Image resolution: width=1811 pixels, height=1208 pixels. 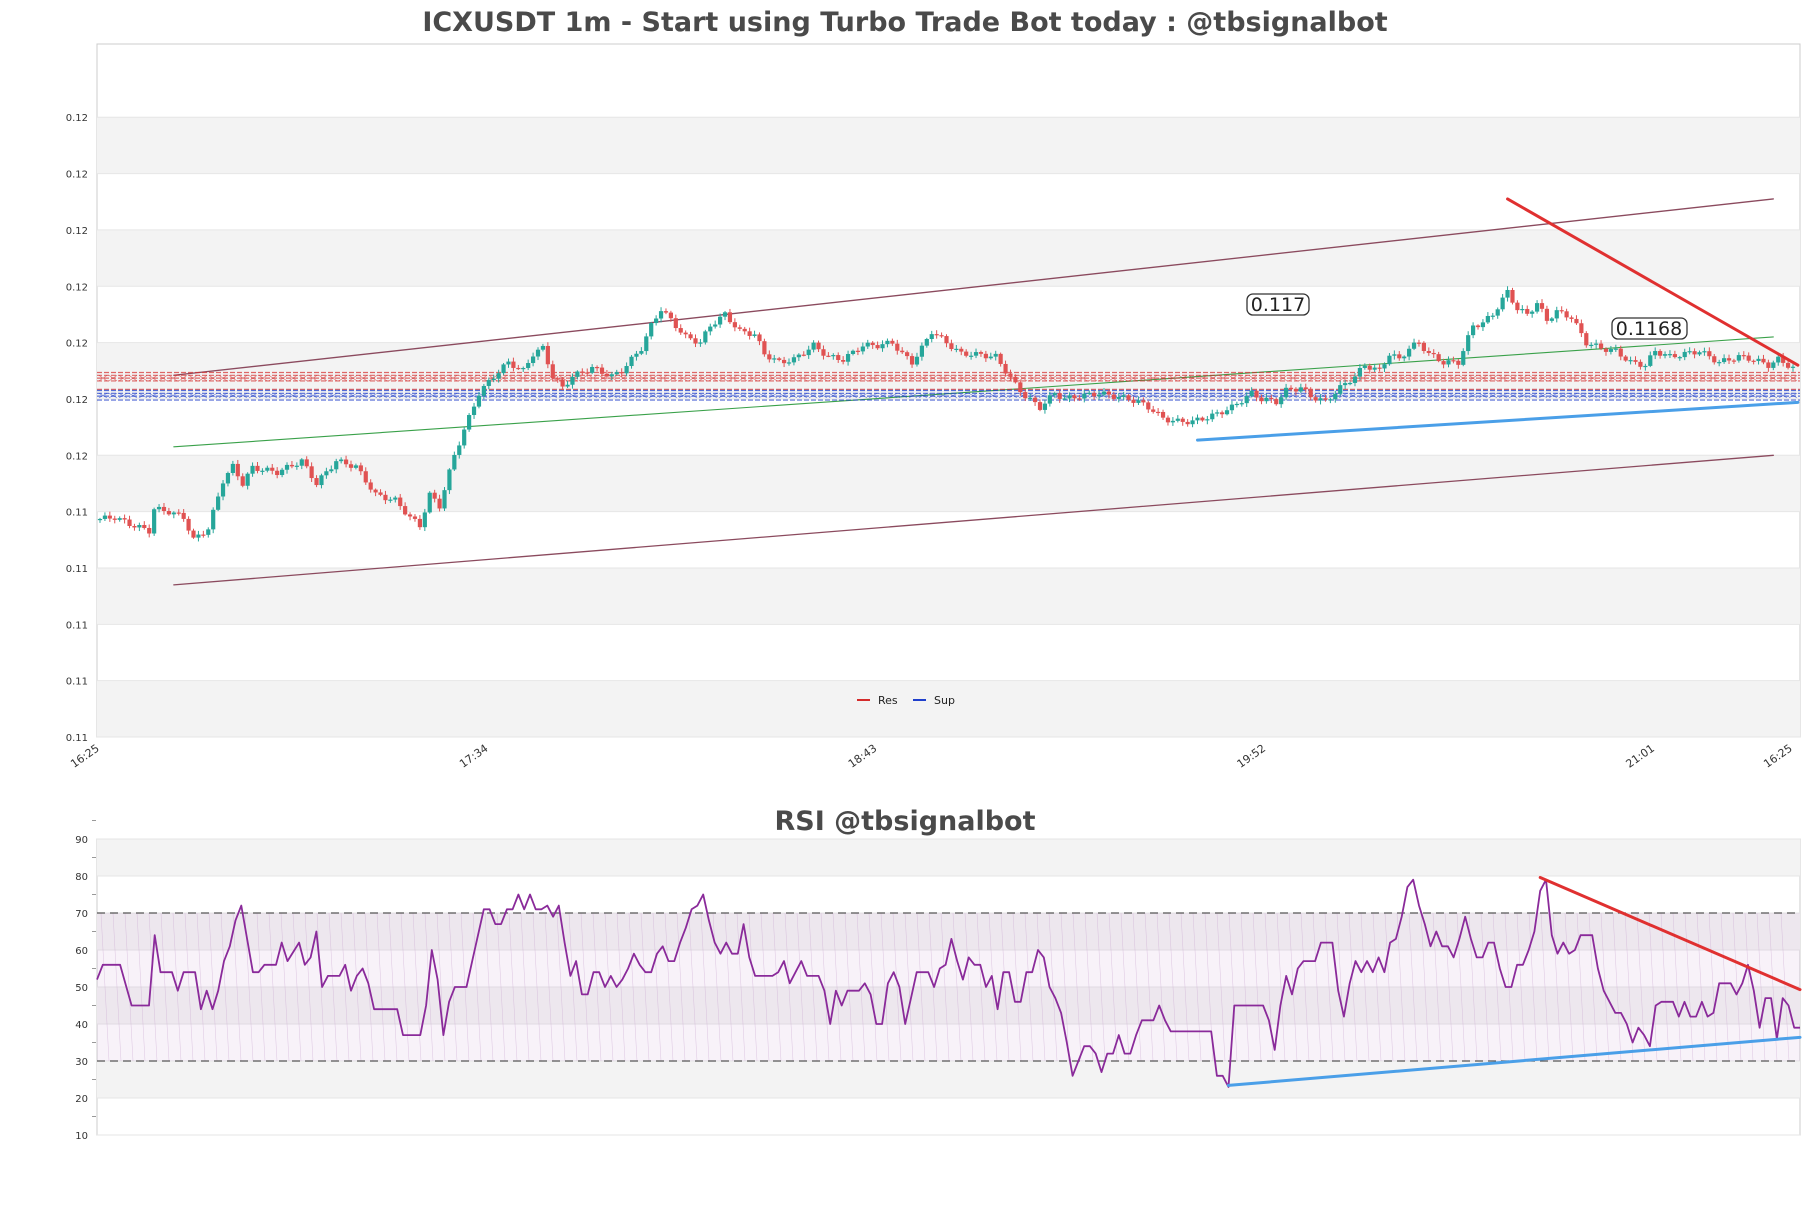 What do you see at coordinates (1653, 282) in the screenshot?
I see `price-downtrend-line` at bounding box center [1653, 282].